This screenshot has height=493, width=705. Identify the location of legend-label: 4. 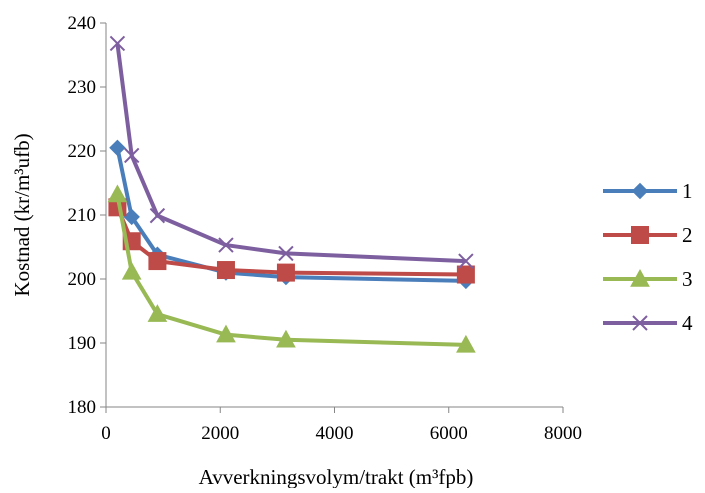
(687, 323).